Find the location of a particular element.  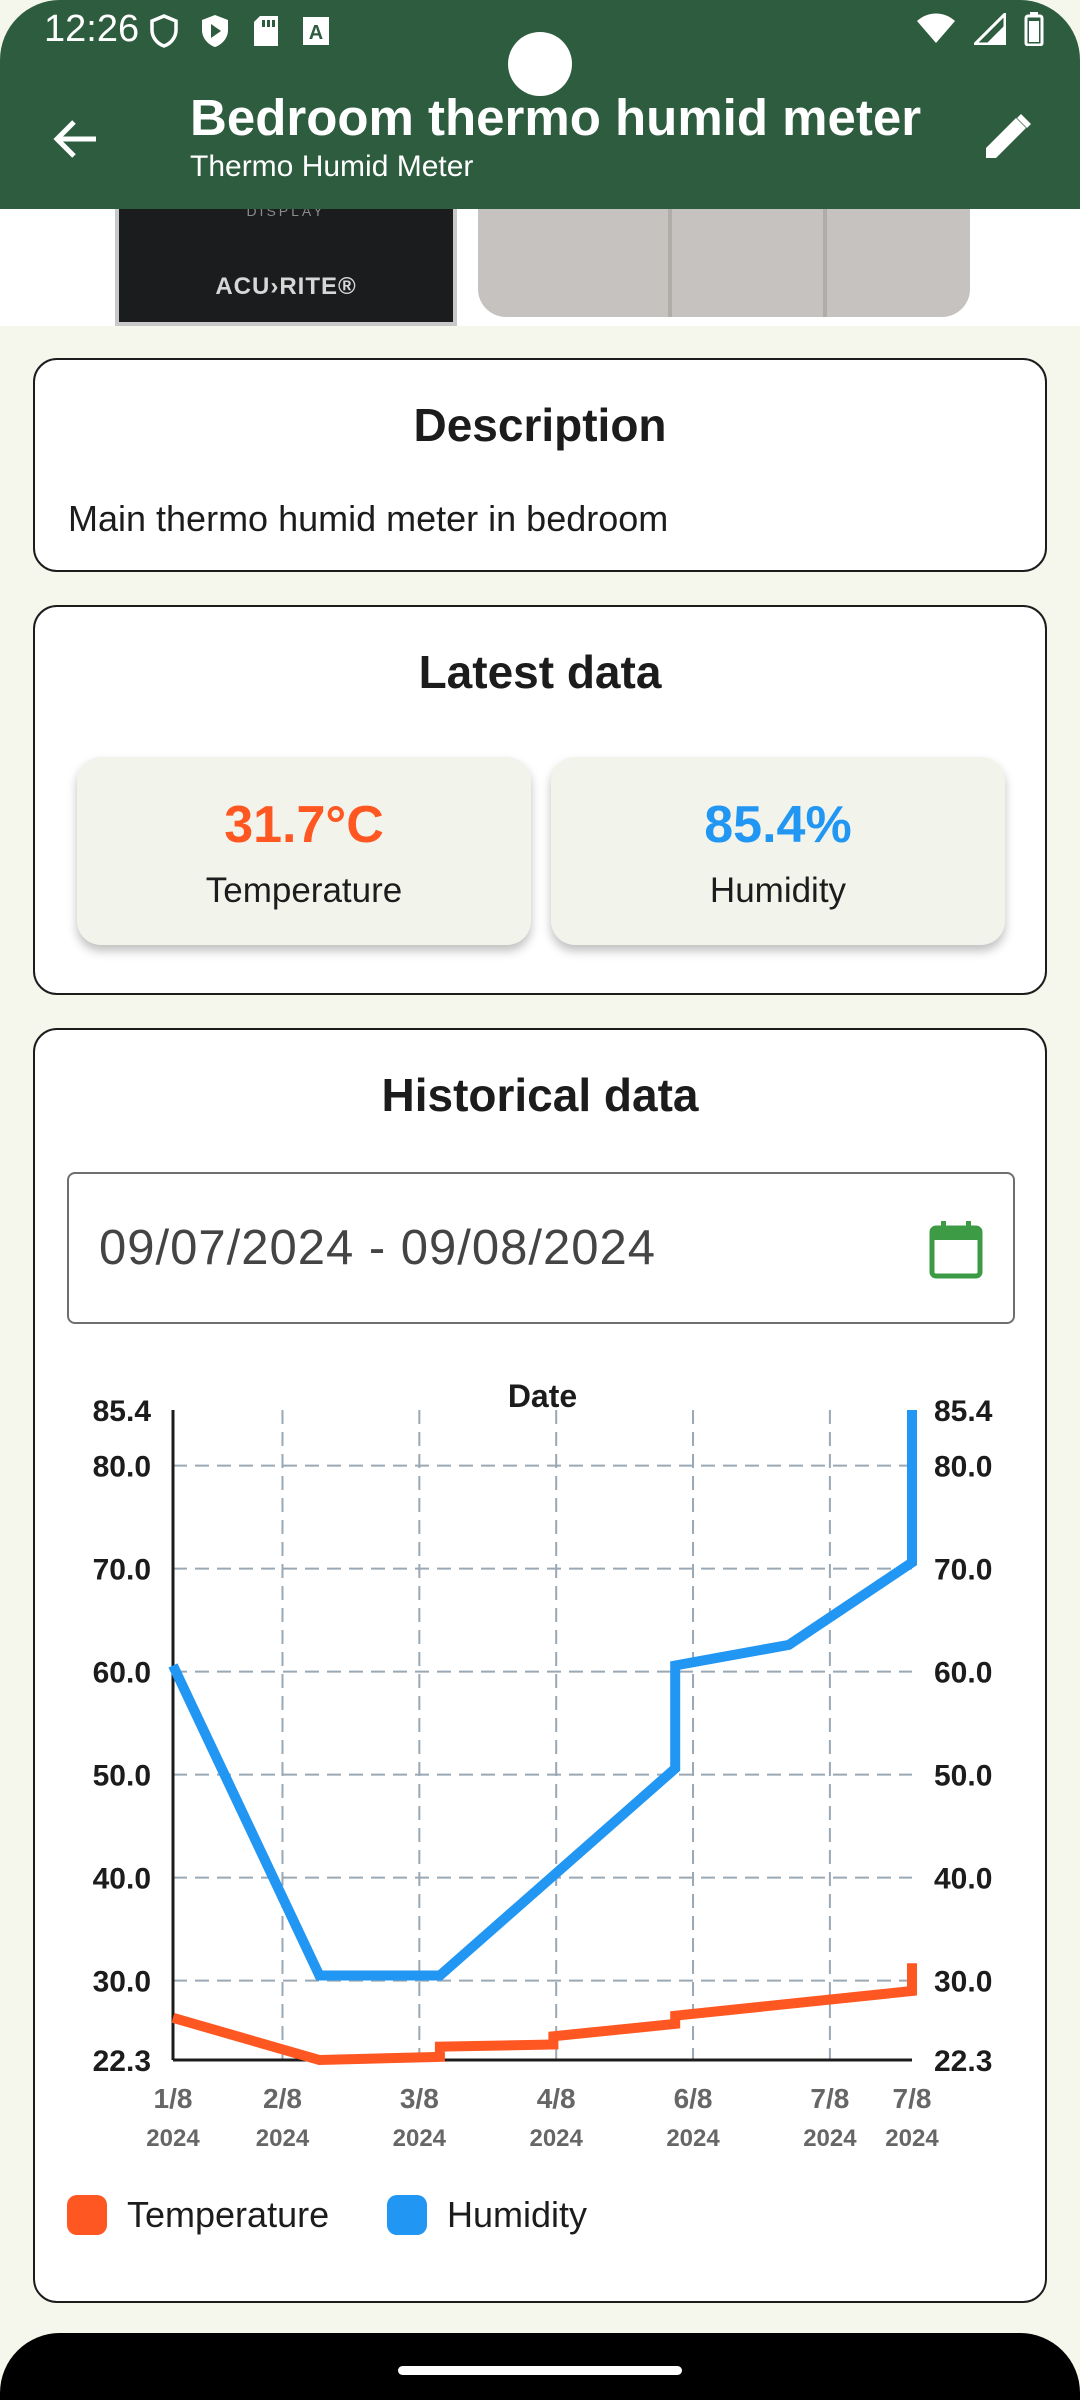

humidity-label: Humidity is located at coordinates (778, 890).